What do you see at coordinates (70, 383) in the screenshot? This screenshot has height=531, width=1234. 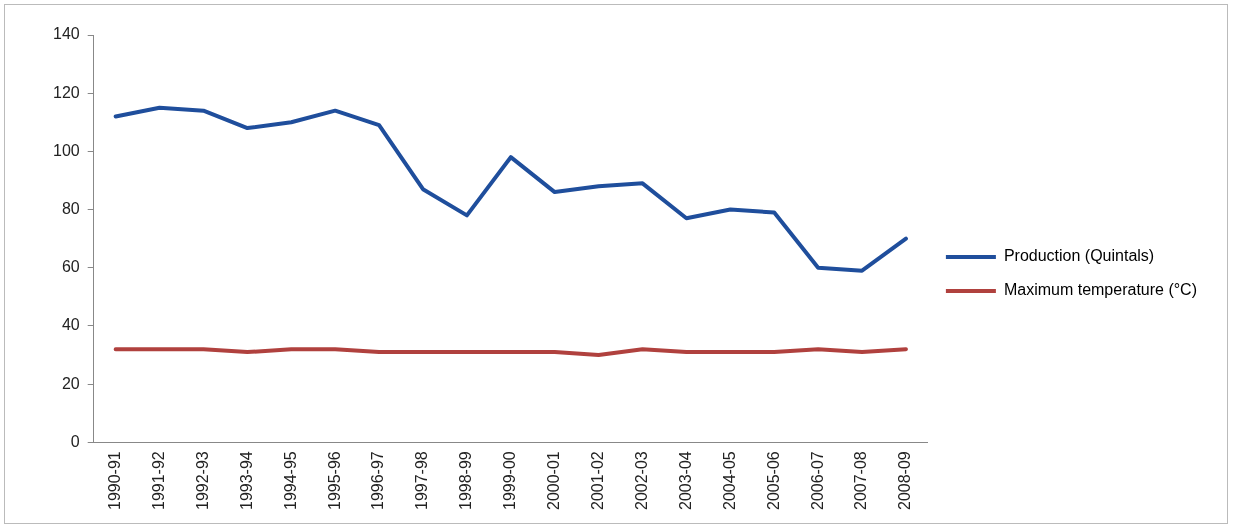 I see `y-tick-label: 20` at bounding box center [70, 383].